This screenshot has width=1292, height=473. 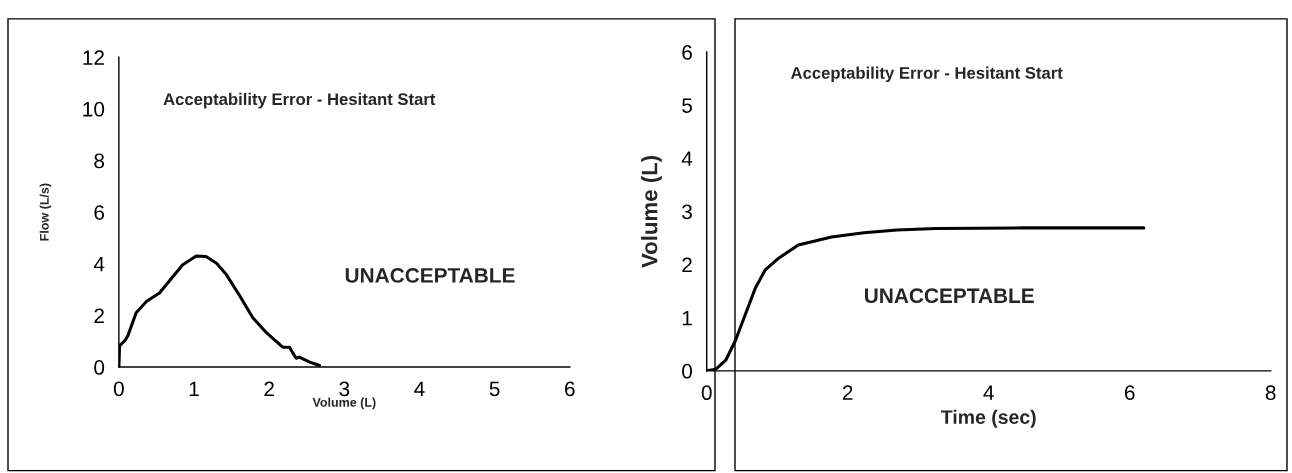 I want to click on y-axis-title: Volume (L), so click(x=651, y=211).